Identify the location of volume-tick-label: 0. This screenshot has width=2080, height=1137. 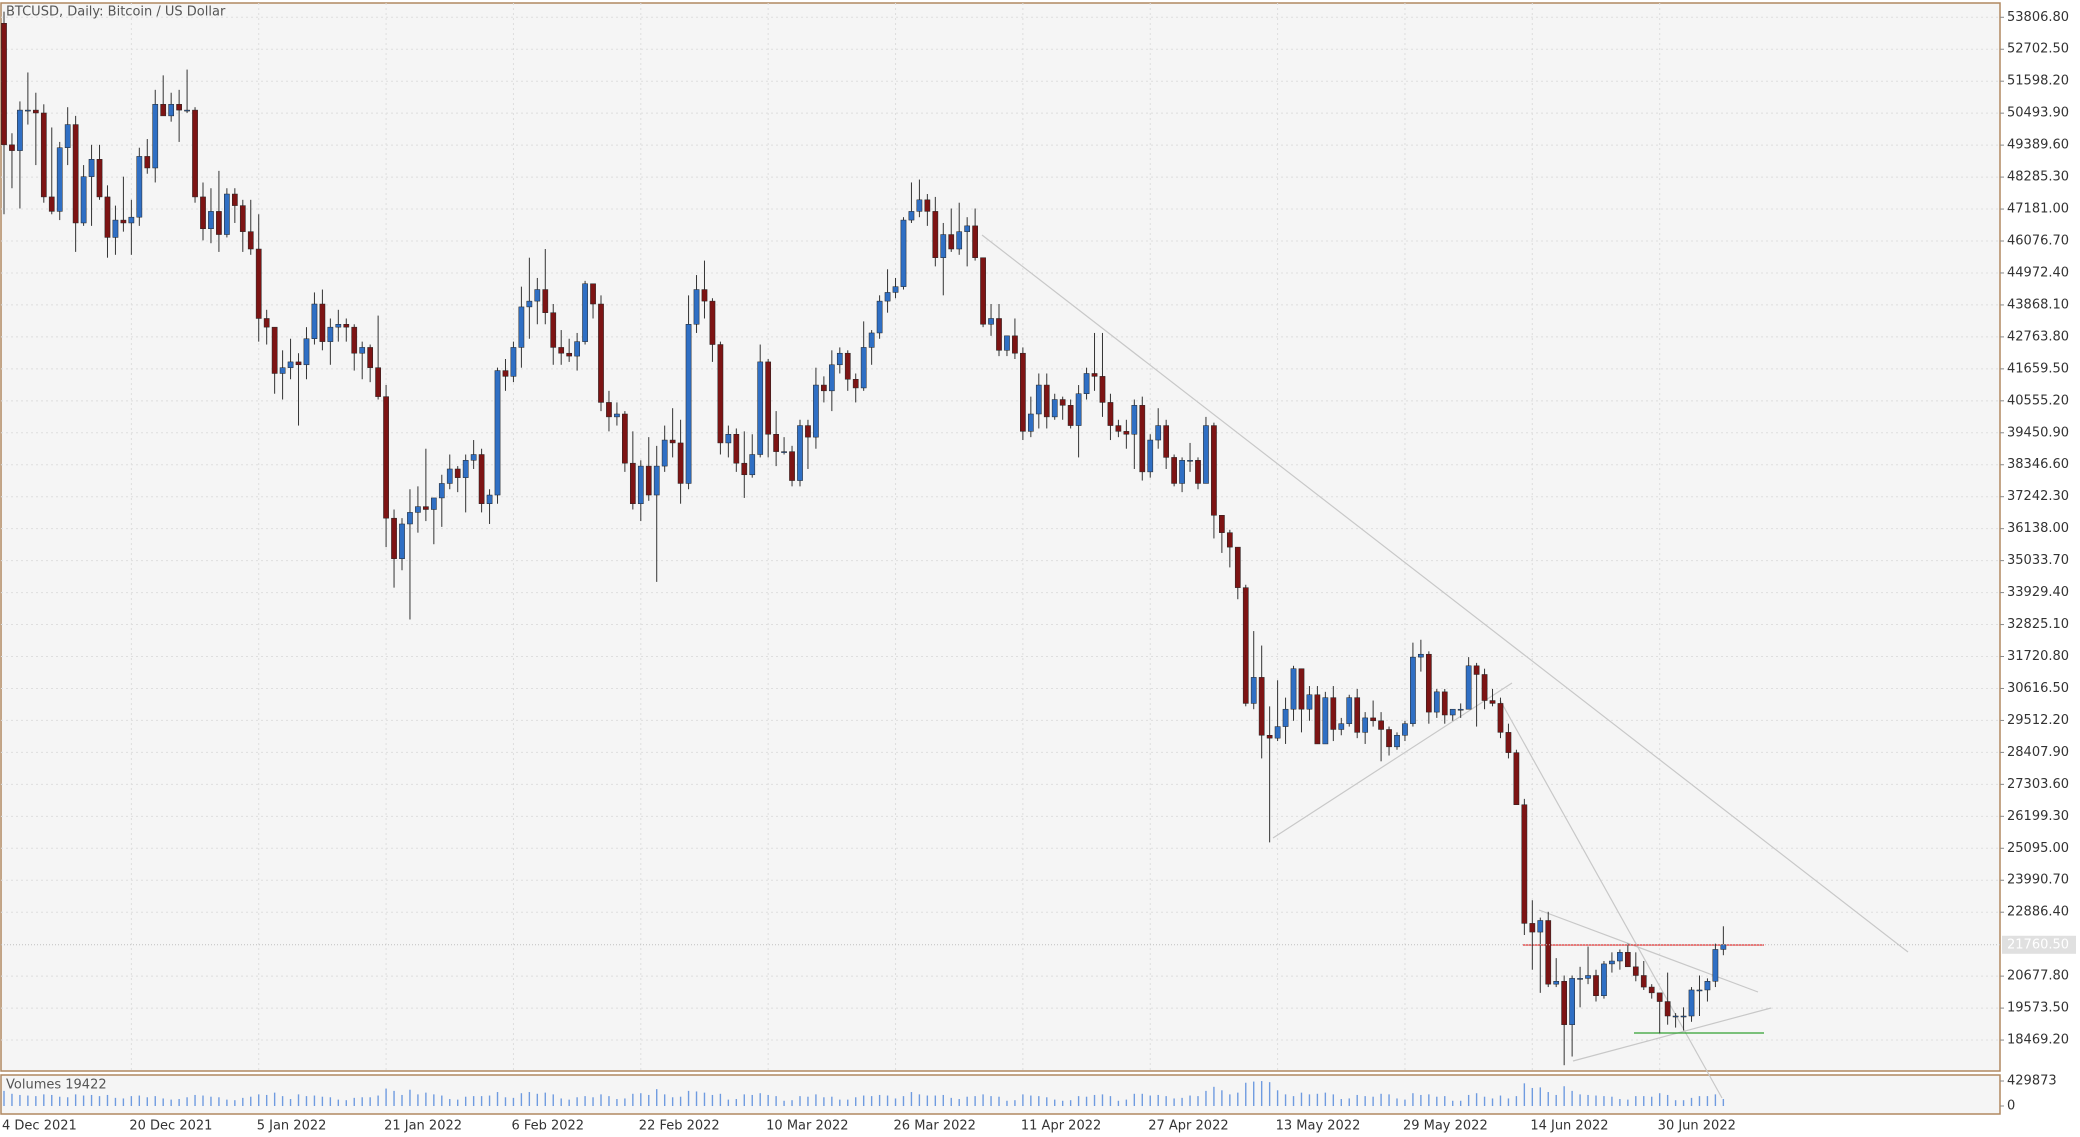
(2011, 1106).